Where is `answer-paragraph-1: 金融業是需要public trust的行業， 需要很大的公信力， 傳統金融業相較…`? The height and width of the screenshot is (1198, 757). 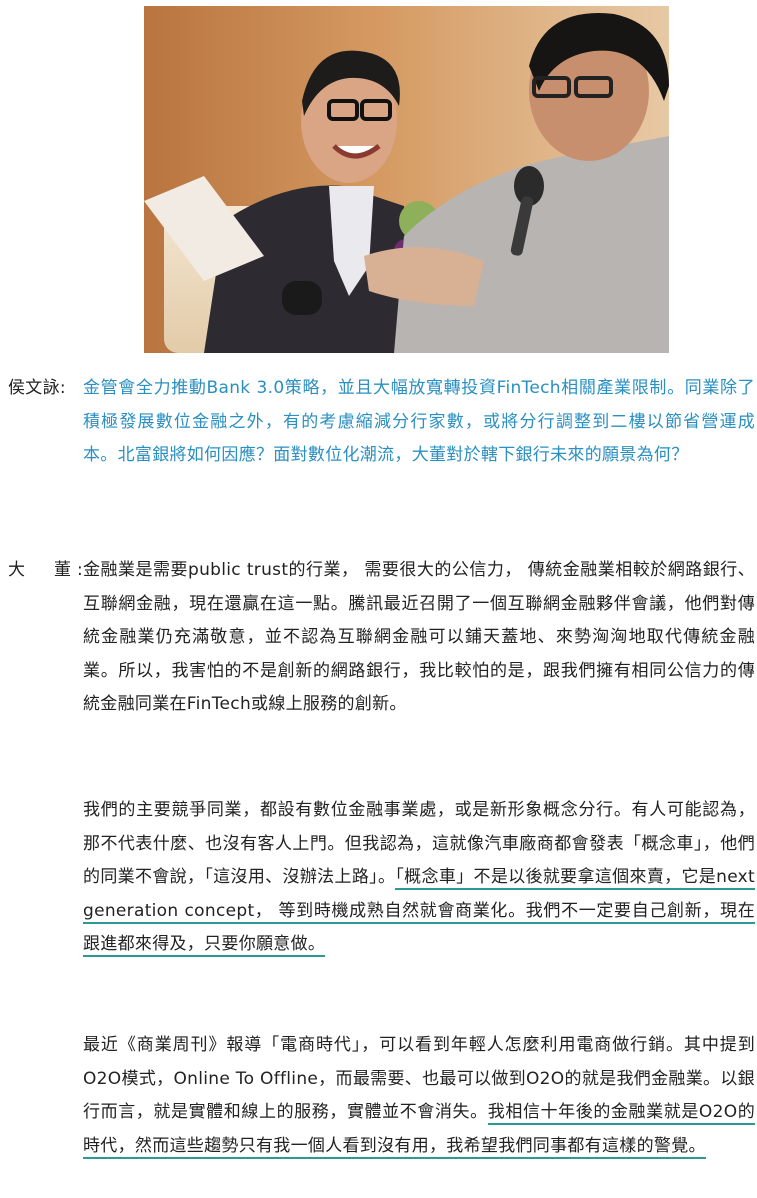 answer-paragraph-1: 金融業是需要public trust的行業， 需要很大的公信力， 傳統金融業相較… is located at coordinates (419, 638).